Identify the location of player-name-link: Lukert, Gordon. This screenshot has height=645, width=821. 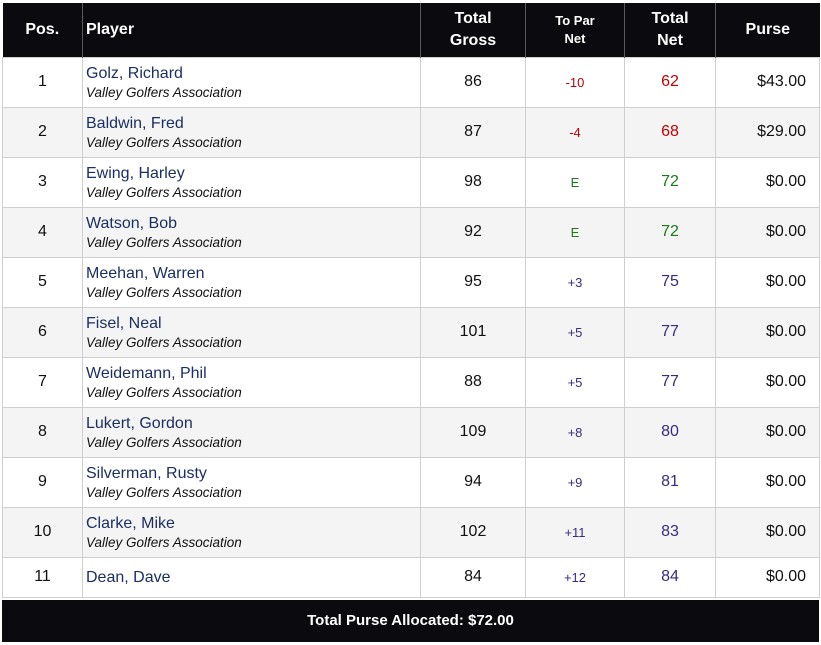
(139, 423).